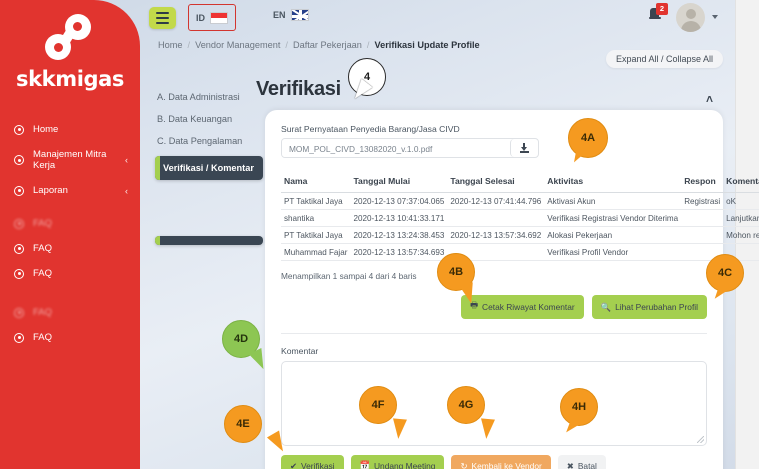 The width and height of the screenshot is (759, 469). I want to click on comment-label: Komentar, so click(300, 351).